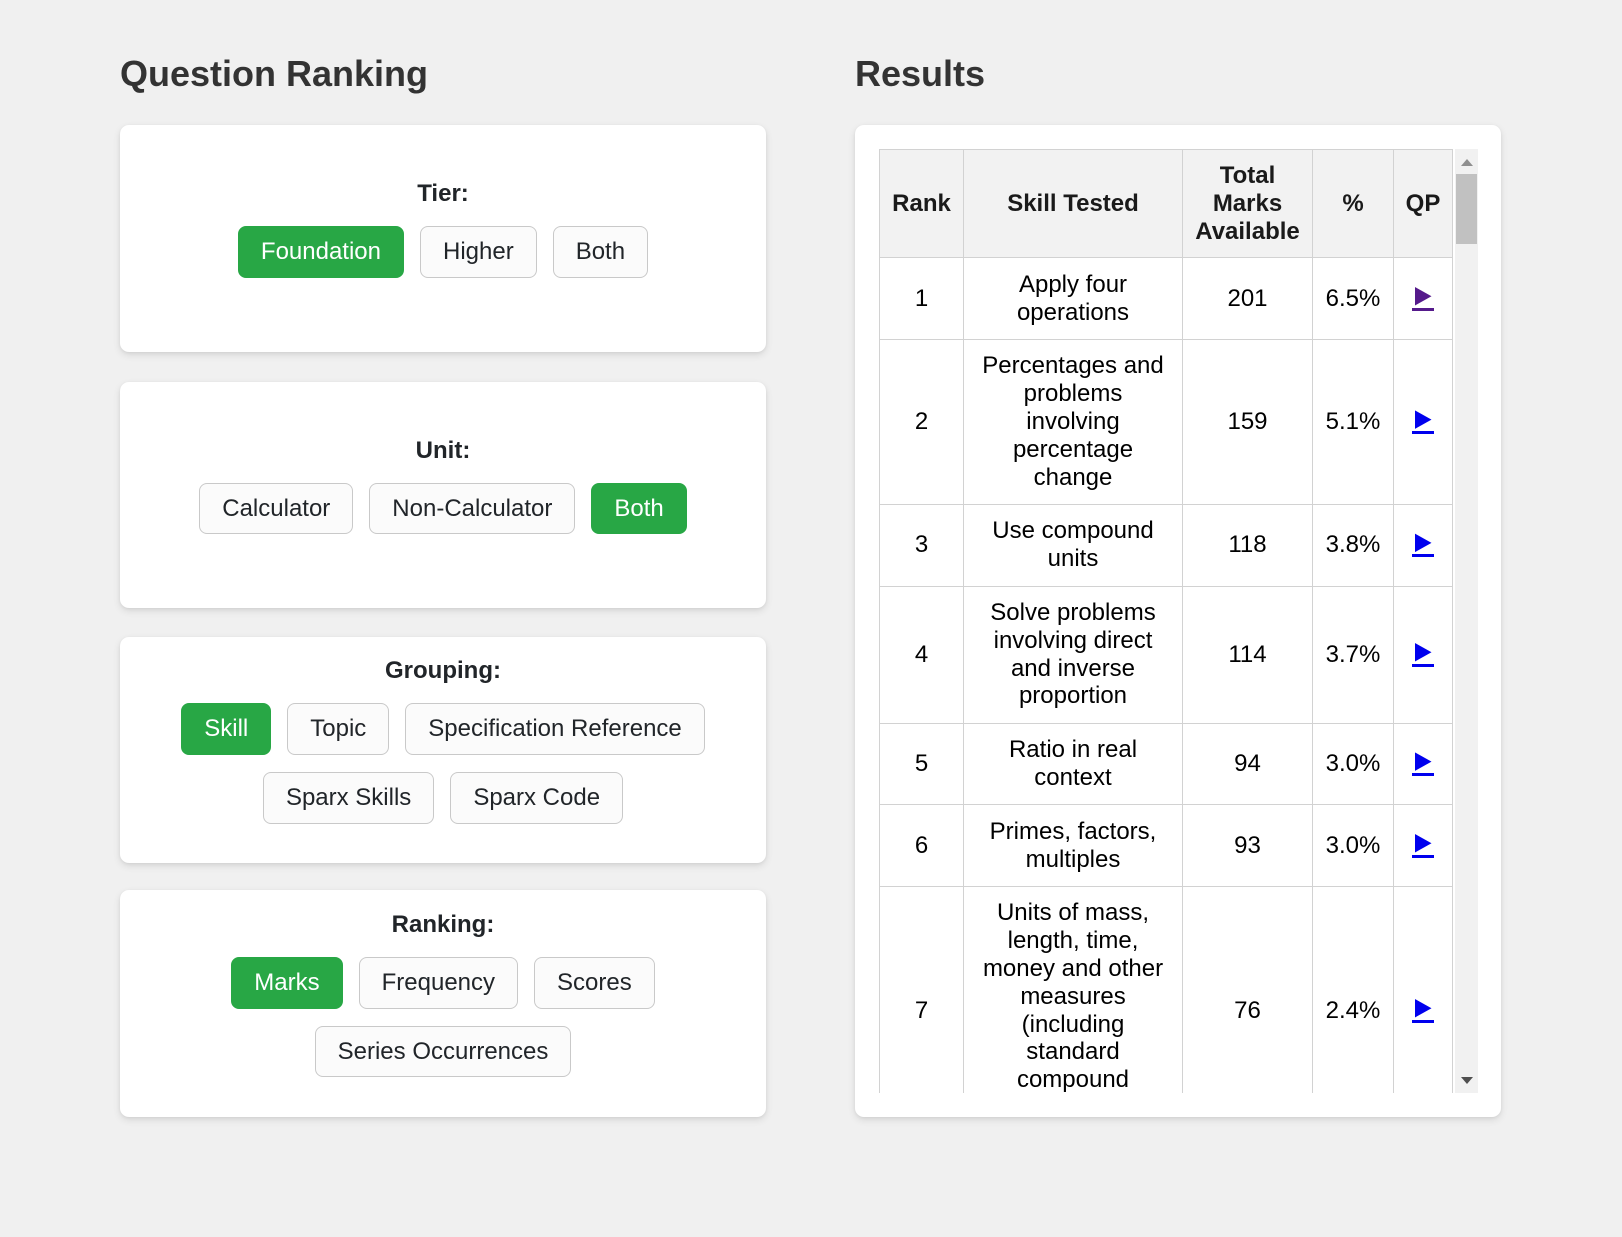 The image size is (1622, 1237). I want to click on rank-header: Rank, so click(921, 204).